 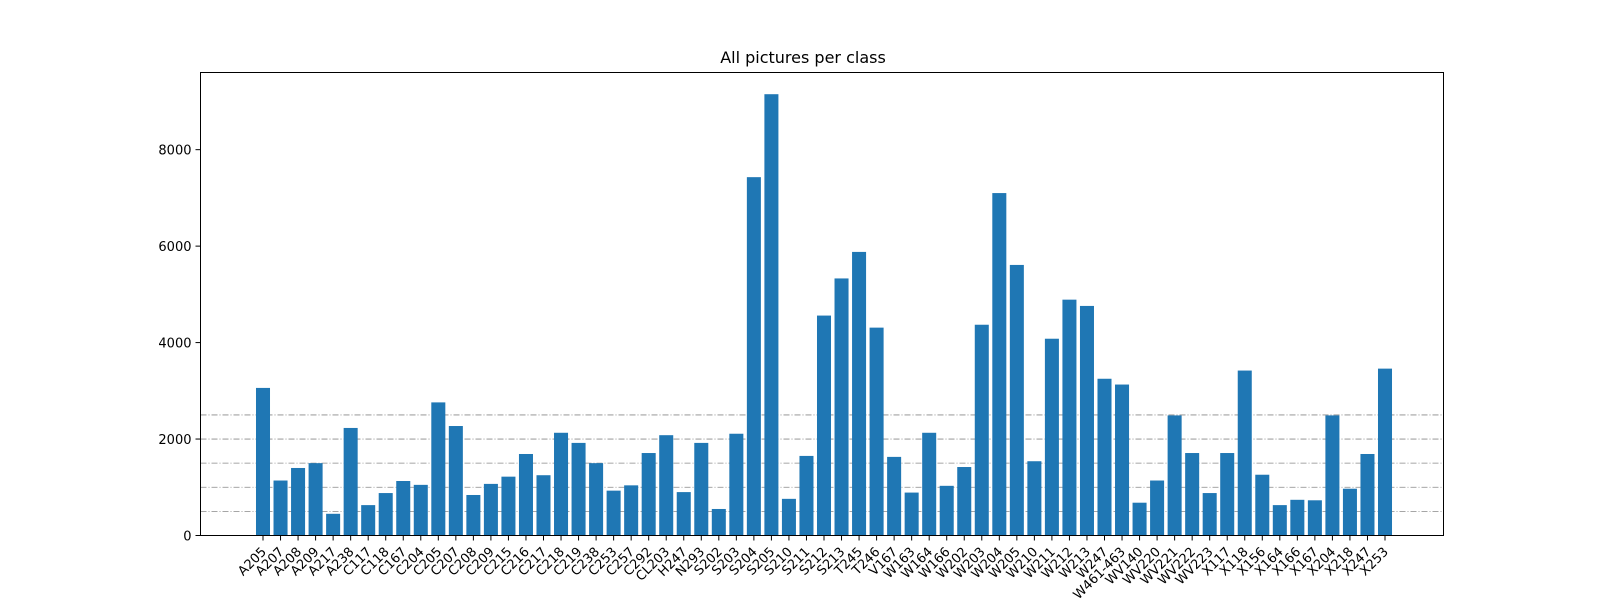 I want to click on bar-c292, so click(x=648, y=494).